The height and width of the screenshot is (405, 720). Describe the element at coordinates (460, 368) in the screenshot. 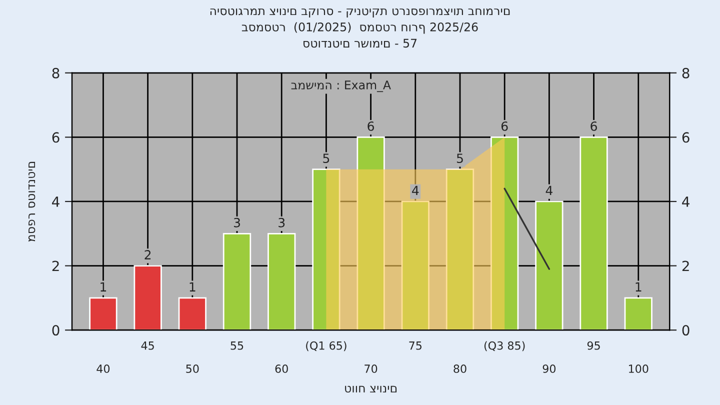

I see `x-tick-label: 80` at that location.